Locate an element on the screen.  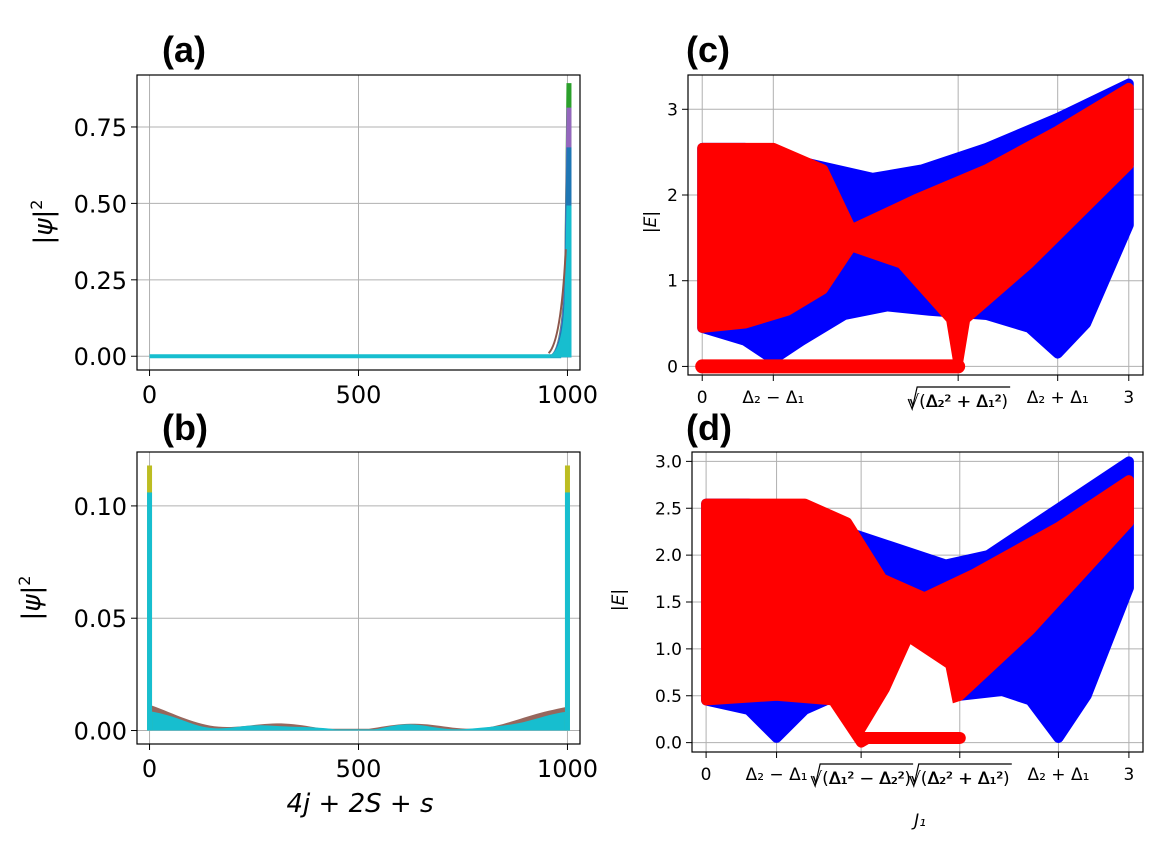
panel-c-ytick-label: 3 is located at coordinates (672, 110).